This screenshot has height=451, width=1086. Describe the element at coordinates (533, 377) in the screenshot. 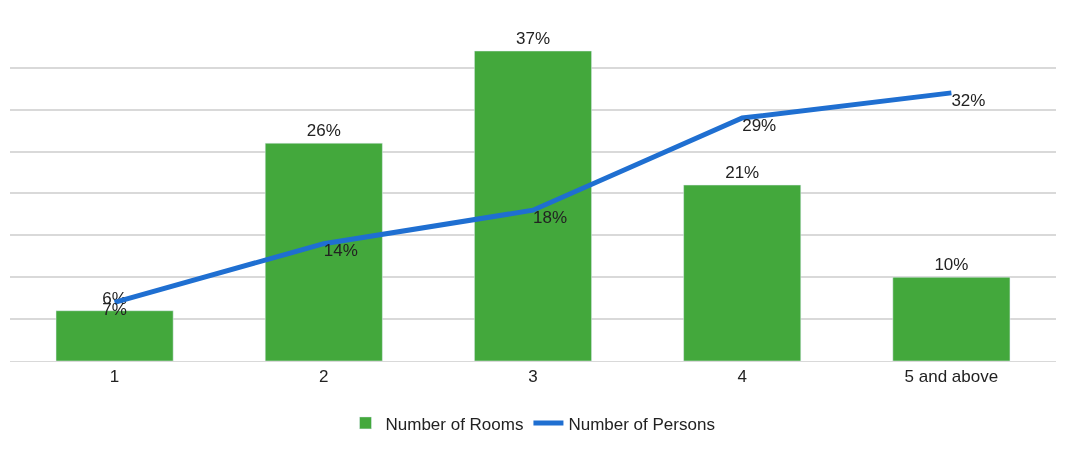

I see `x-tick-label: 3` at that location.